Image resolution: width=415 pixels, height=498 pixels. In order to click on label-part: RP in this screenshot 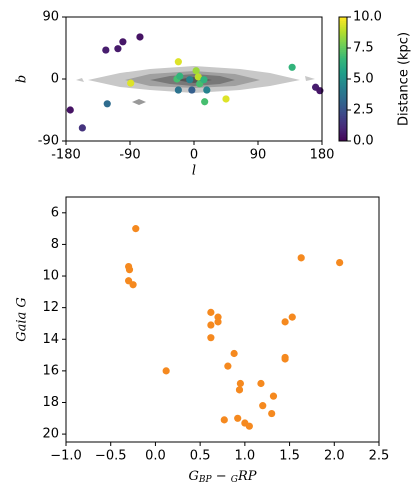, I will do `click(247, 476)`.